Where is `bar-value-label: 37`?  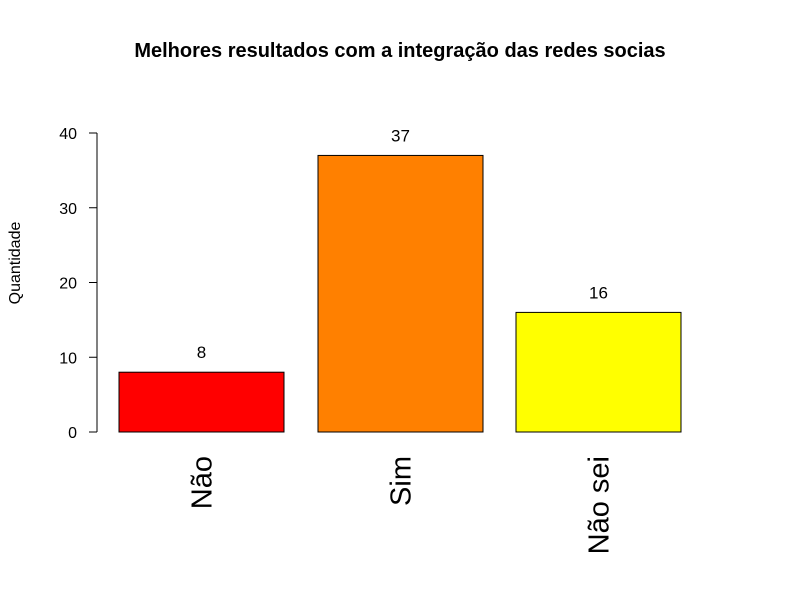
bar-value-label: 37 is located at coordinates (400, 135).